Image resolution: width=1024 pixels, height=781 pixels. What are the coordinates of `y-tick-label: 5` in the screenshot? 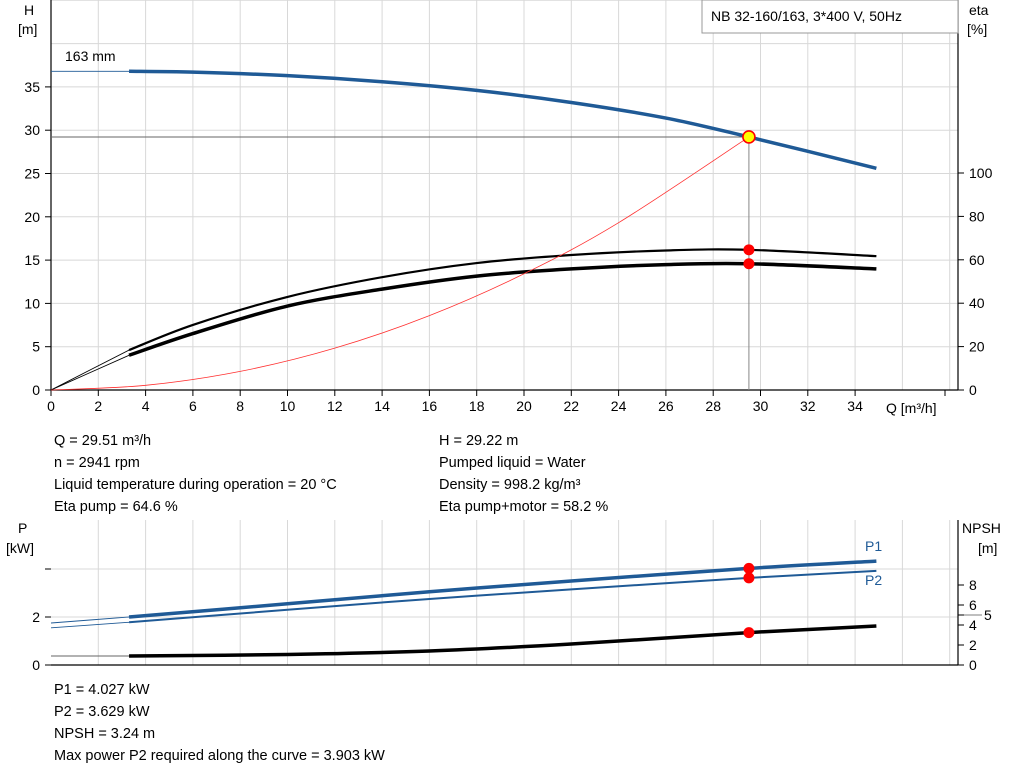 It's located at (36, 347).